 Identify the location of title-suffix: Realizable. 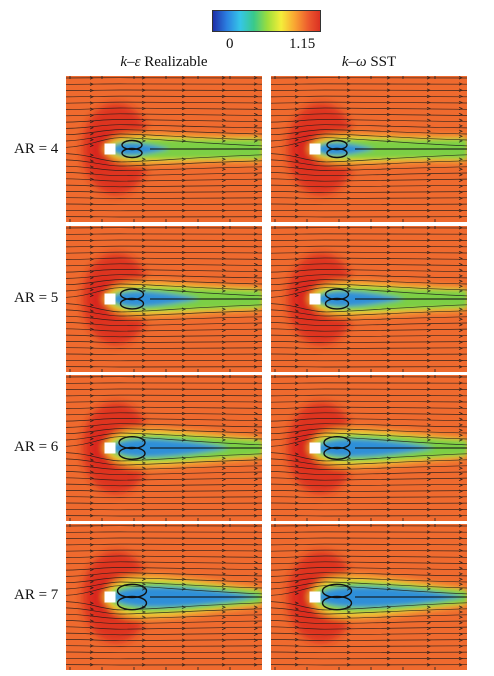
(174, 62).